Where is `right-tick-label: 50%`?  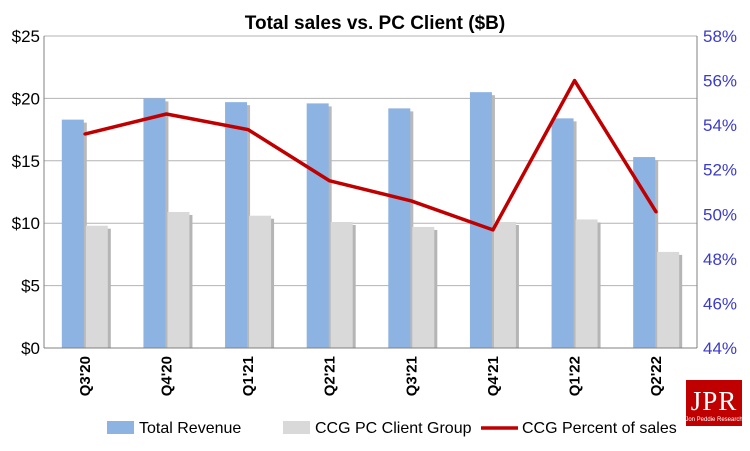
right-tick-label: 50% is located at coordinates (720, 214).